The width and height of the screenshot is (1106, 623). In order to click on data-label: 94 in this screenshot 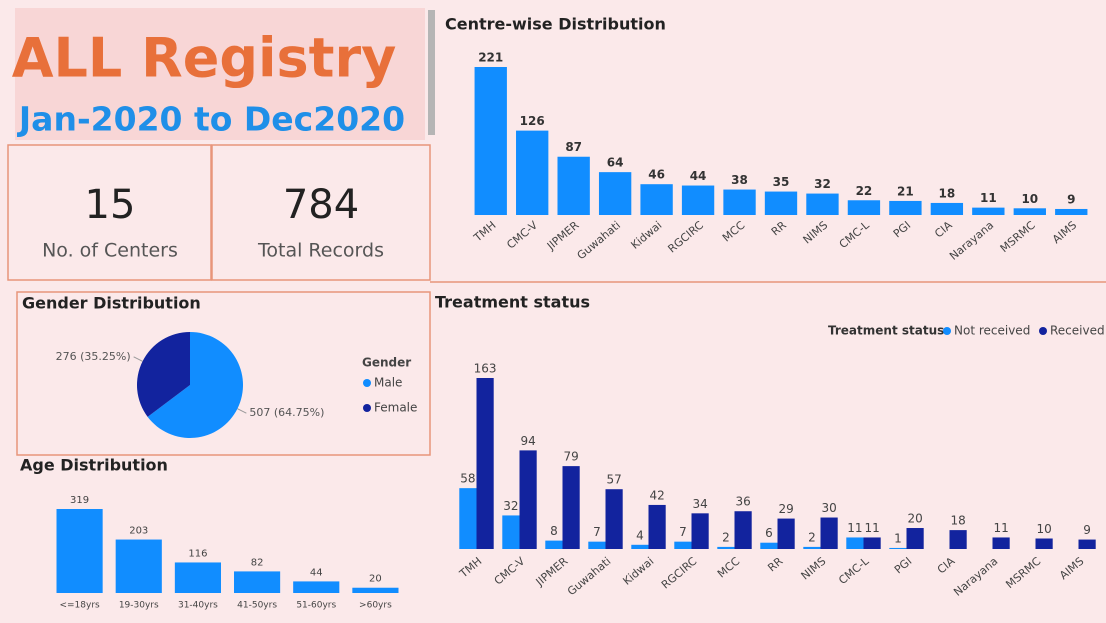, I will do `click(527, 441)`.